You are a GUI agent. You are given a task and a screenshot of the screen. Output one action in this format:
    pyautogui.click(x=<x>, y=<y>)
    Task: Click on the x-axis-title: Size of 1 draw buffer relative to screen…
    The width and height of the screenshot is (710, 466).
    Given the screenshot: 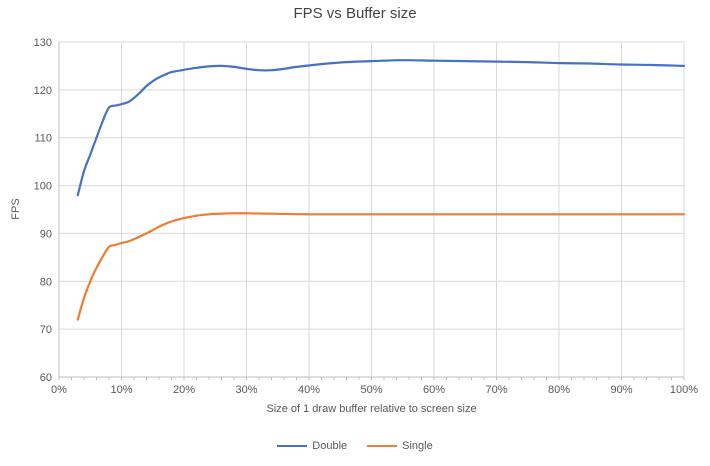 What is the action you would take?
    pyautogui.click(x=371, y=409)
    